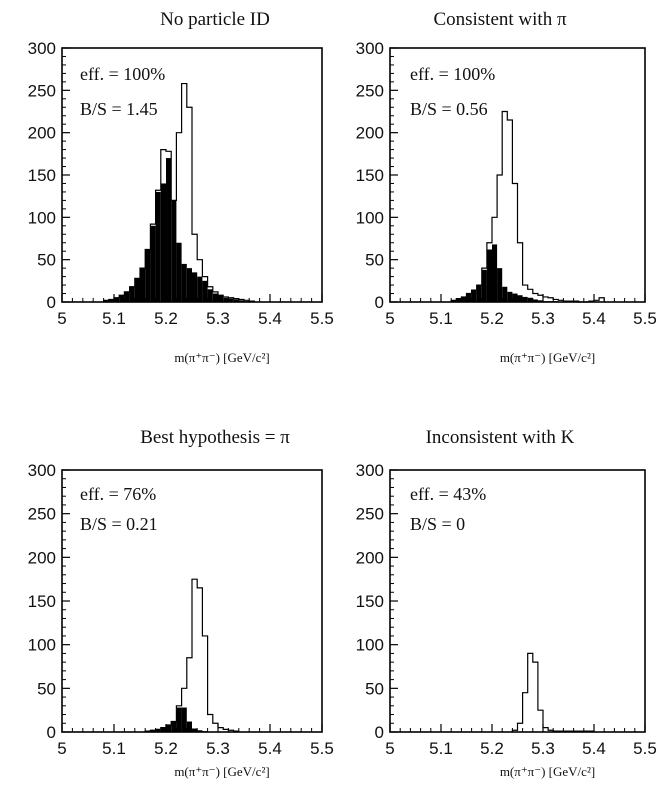 The image size is (662, 786). I want to click on panel-title: Consistent with π, so click(500, 19).